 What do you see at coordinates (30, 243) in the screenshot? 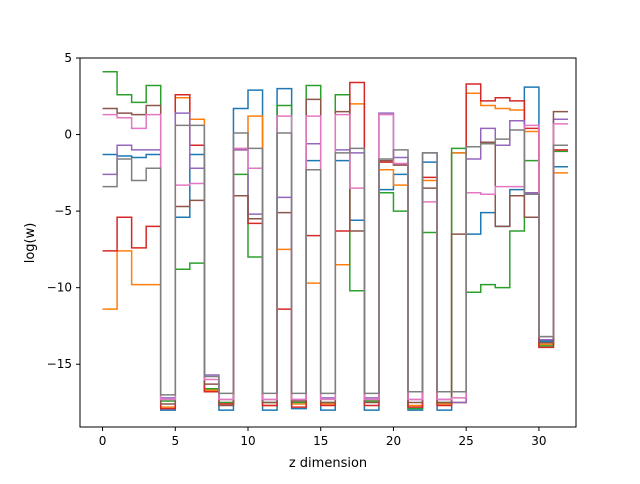
I see `y-axis-label: log(w)` at bounding box center [30, 243].